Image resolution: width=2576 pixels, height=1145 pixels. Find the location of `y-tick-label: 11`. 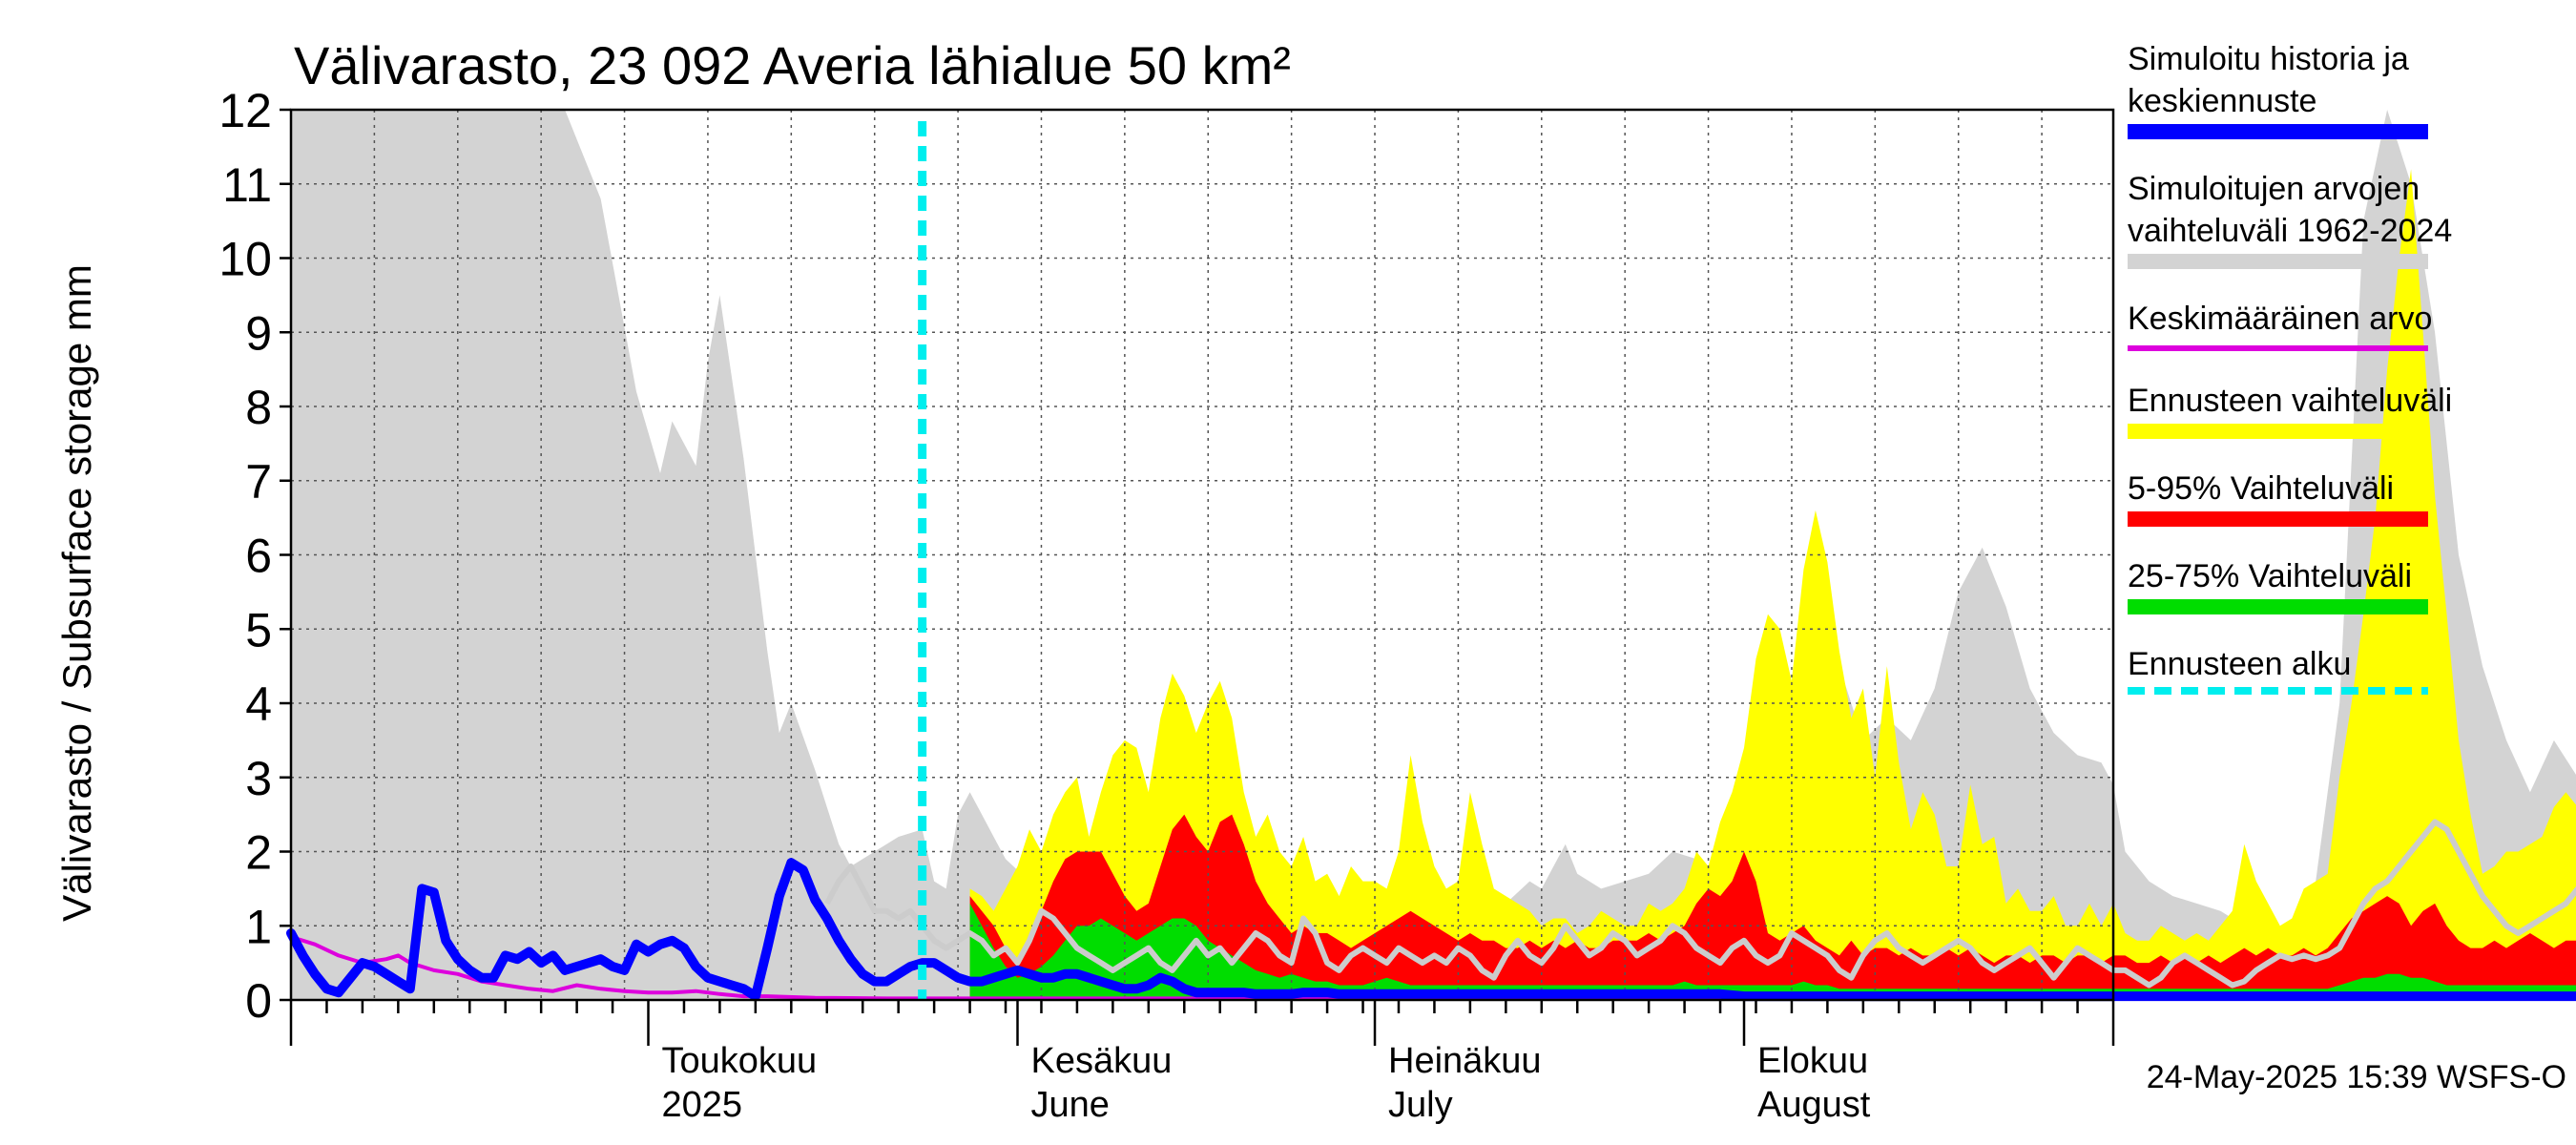

y-tick-label: 11 is located at coordinates (247, 185).